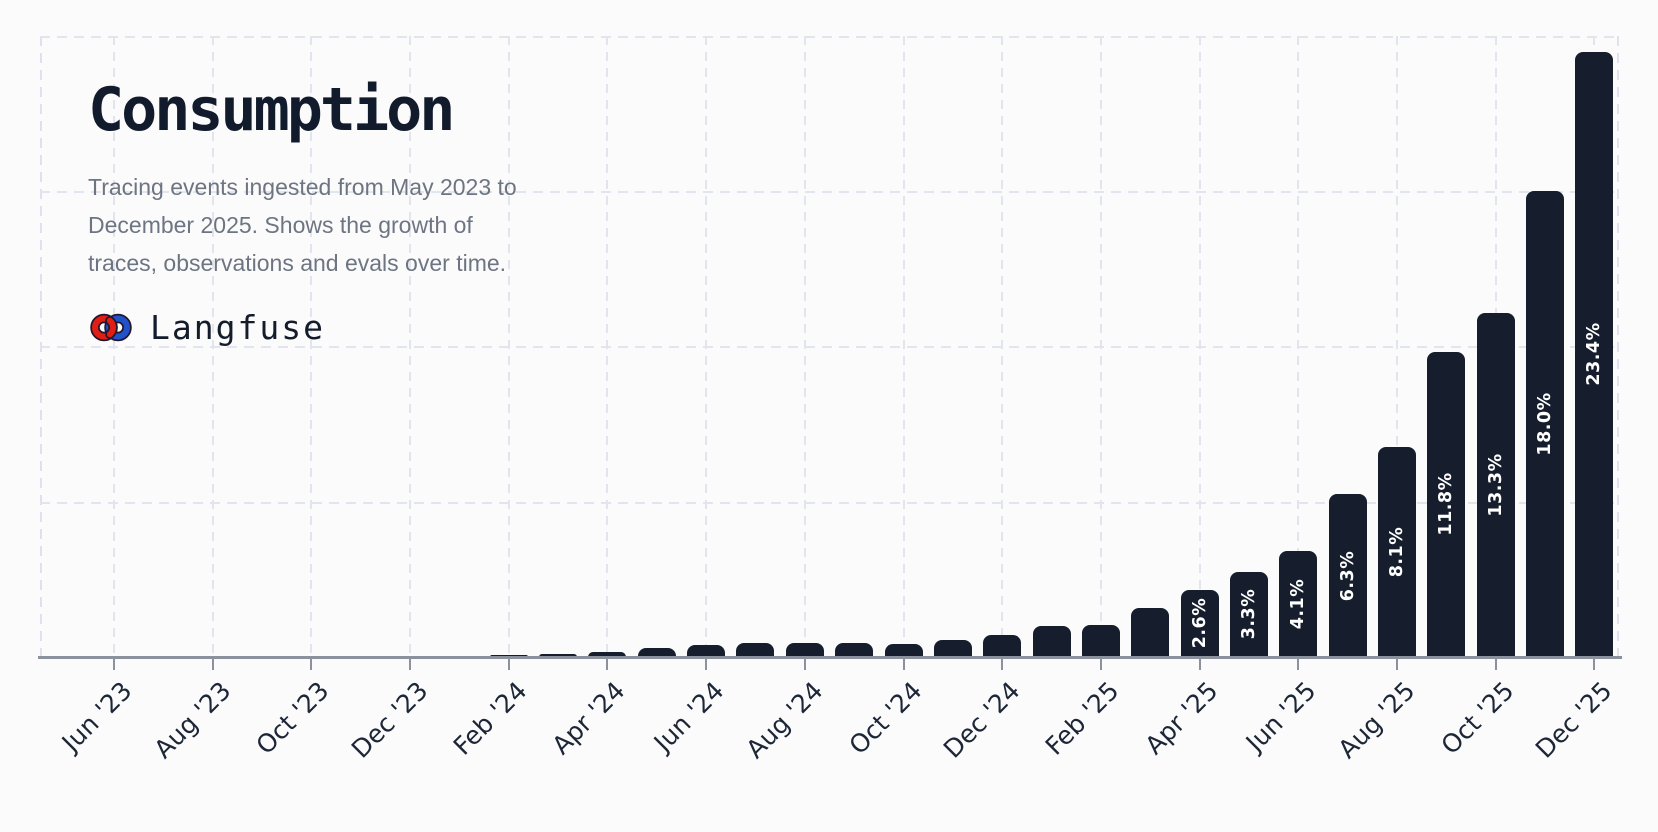  I want to click on x-tick-label: Oct '25, so click(1477, 718).